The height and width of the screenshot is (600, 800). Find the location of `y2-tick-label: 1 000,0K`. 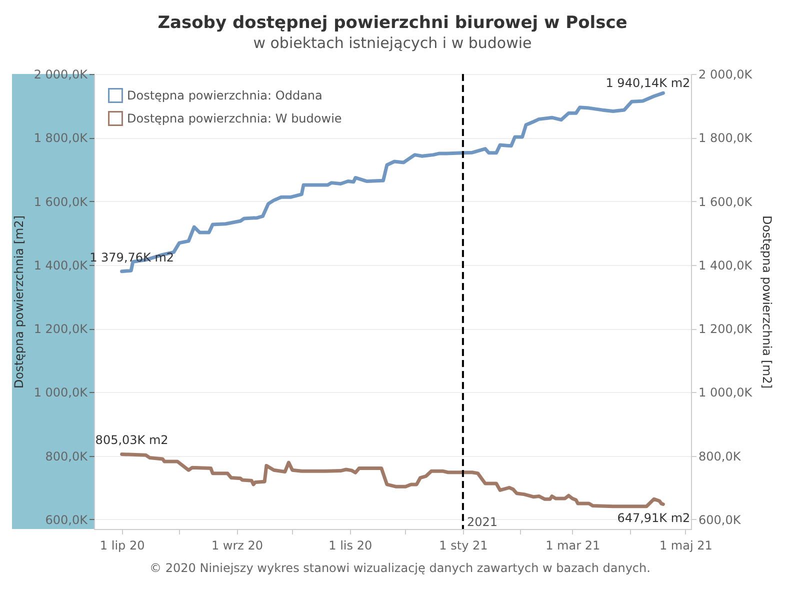

y2-tick-label: 1 000,0K is located at coordinates (726, 393).